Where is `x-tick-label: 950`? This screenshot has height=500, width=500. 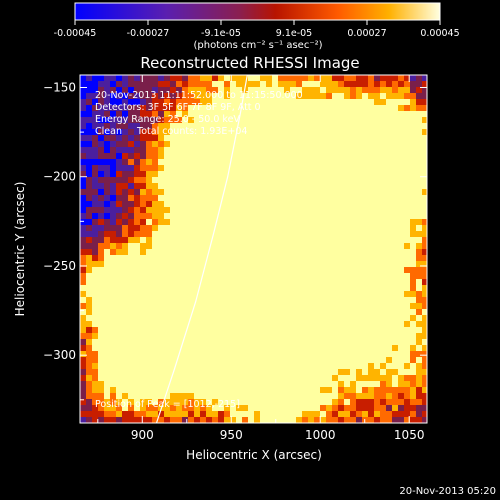
x-tick-label: 950 is located at coordinates (231, 435).